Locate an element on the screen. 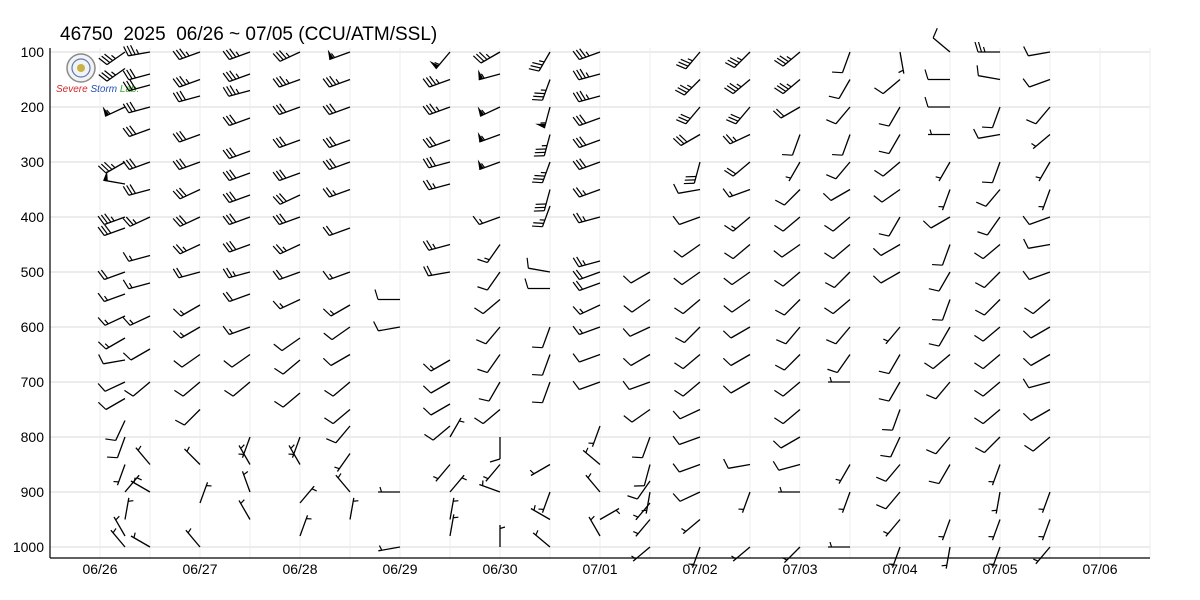 The width and height of the screenshot is (1200, 600). y-tick-label: 500 is located at coordinates (33, 272).